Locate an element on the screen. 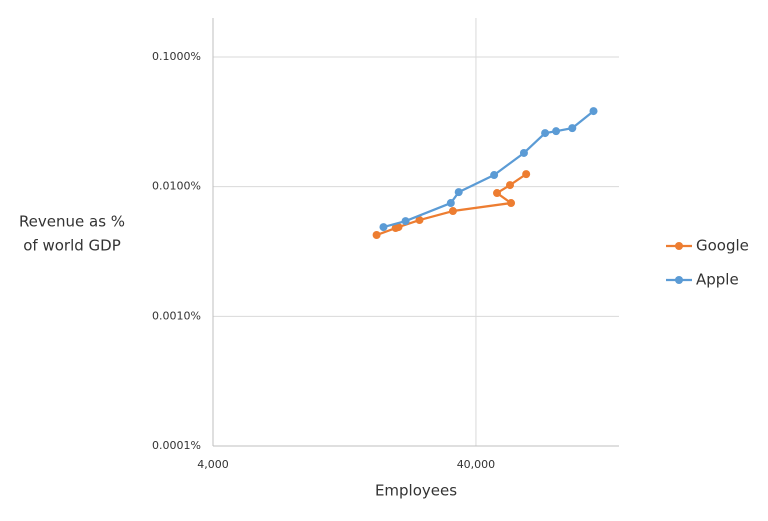  x-axis-label: Employees is located at coordinates (416, 491).